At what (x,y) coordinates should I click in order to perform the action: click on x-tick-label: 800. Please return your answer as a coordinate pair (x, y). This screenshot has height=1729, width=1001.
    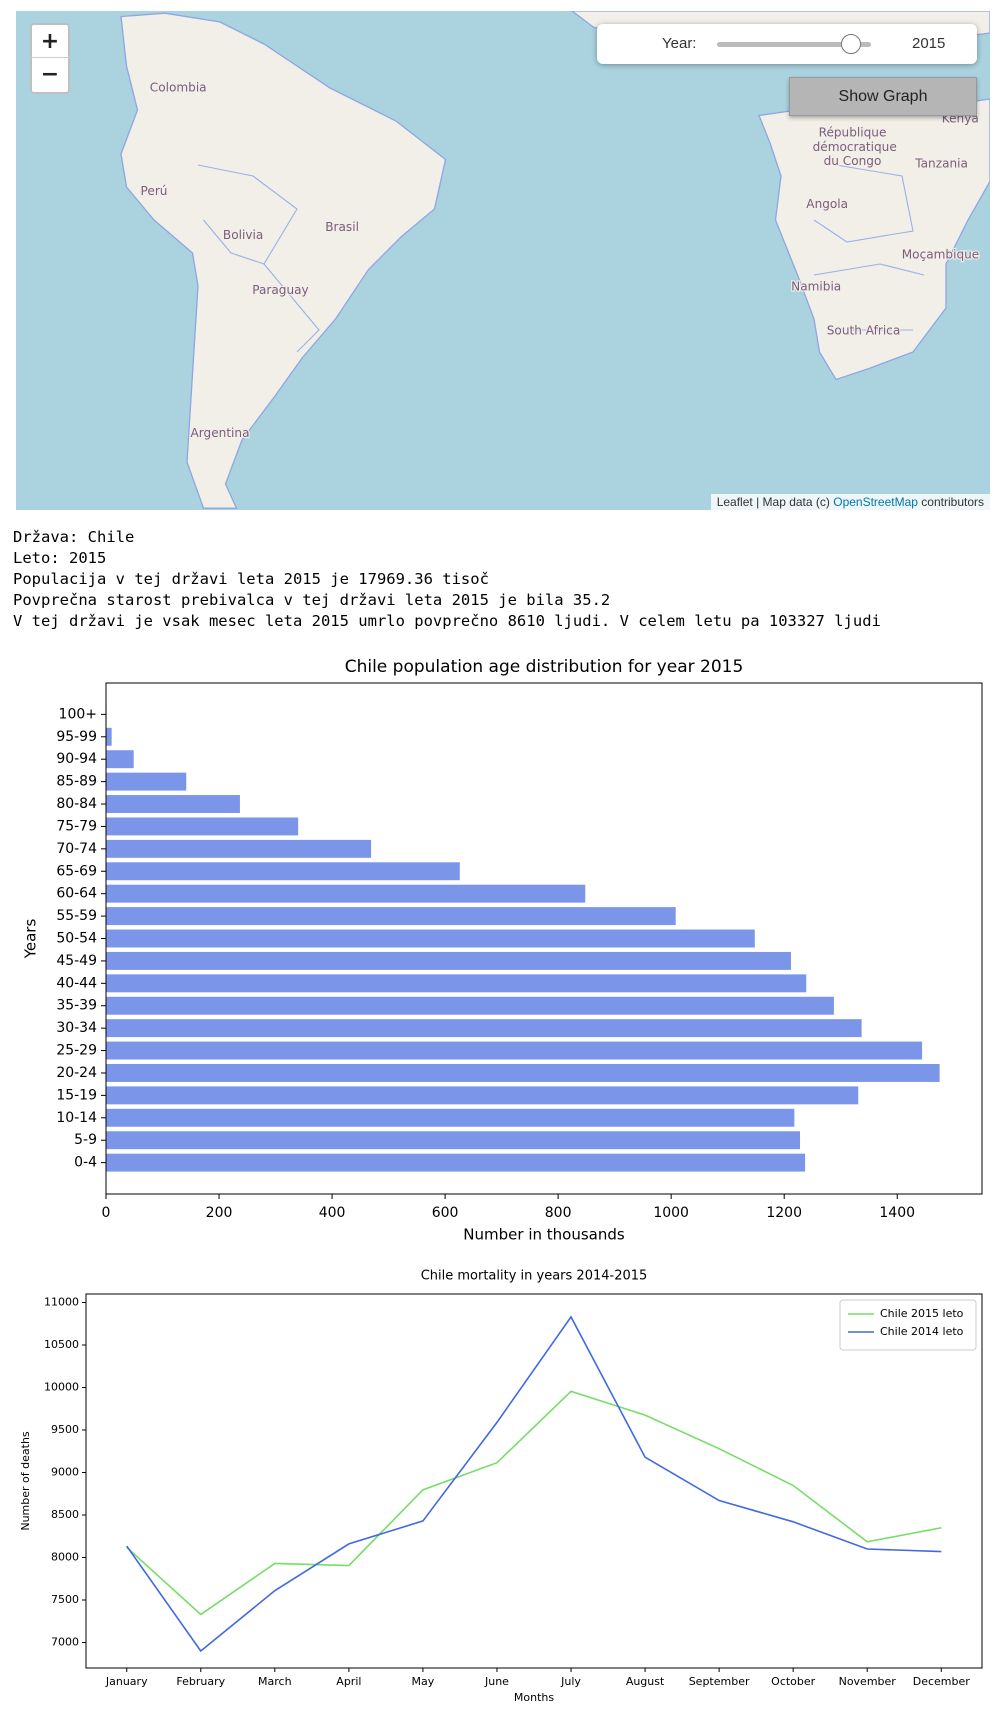
    Looking at the image, I should click on (558, 1213).